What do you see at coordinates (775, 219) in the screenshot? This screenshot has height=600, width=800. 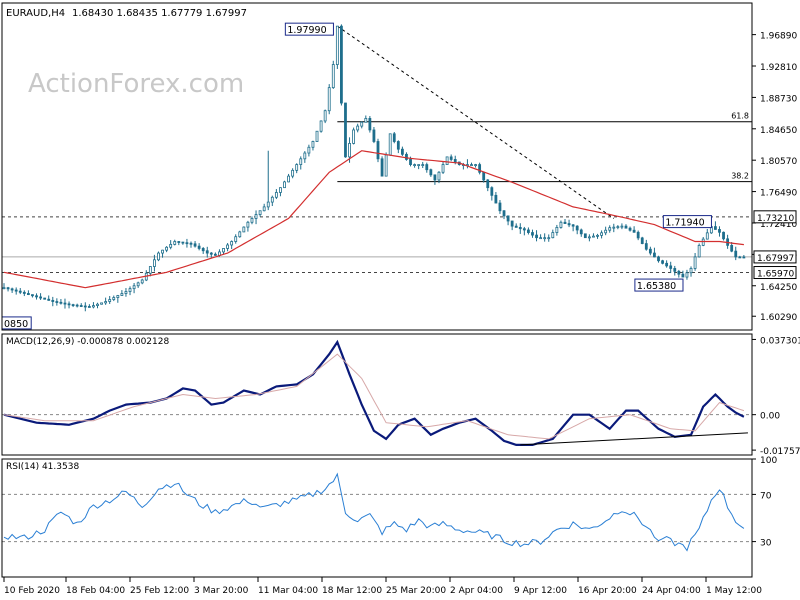 I see `level-price-label: 1.73210` at bounding box center [775, 219].